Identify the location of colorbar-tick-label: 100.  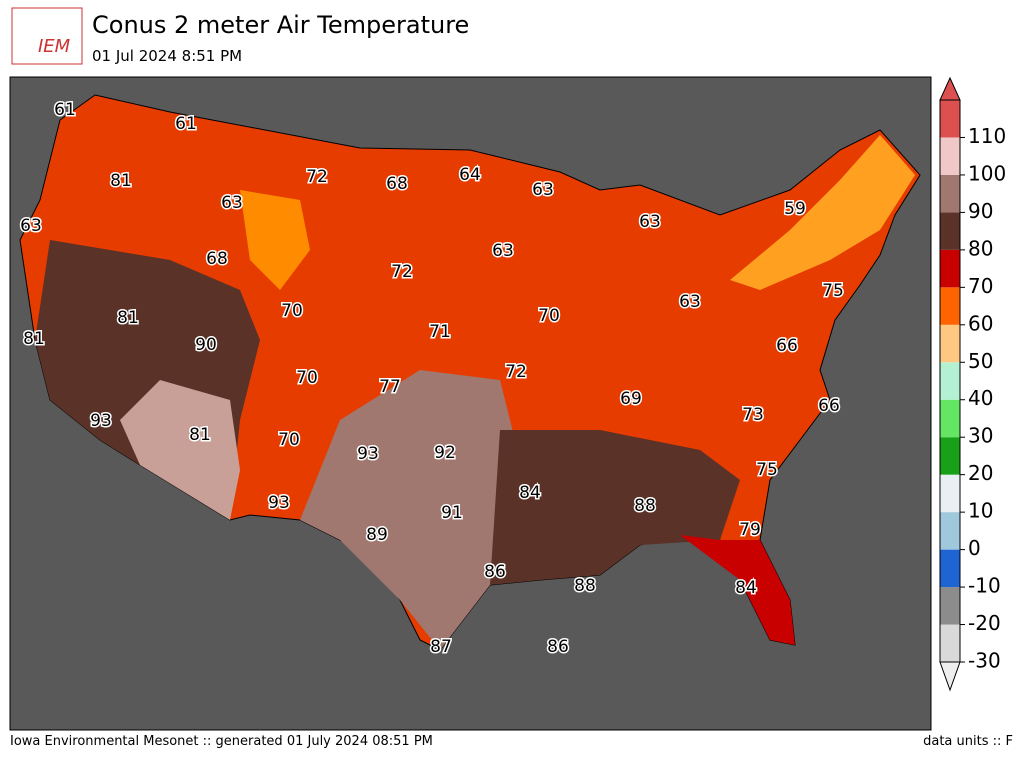
(987, 173).